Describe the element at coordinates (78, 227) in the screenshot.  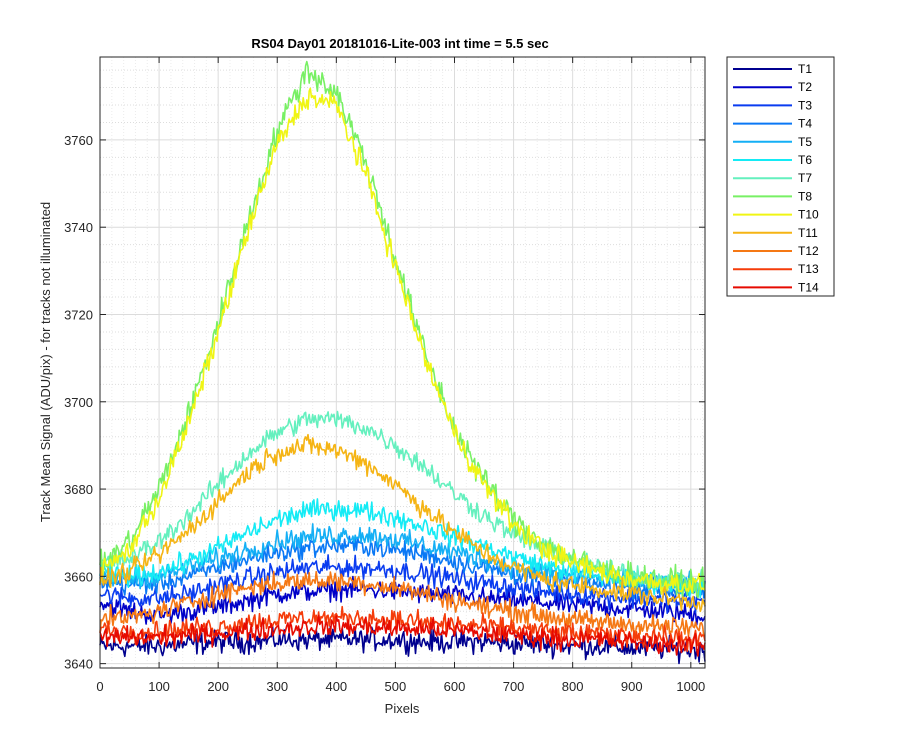
I see `y-tick-label: 3740` at that location.